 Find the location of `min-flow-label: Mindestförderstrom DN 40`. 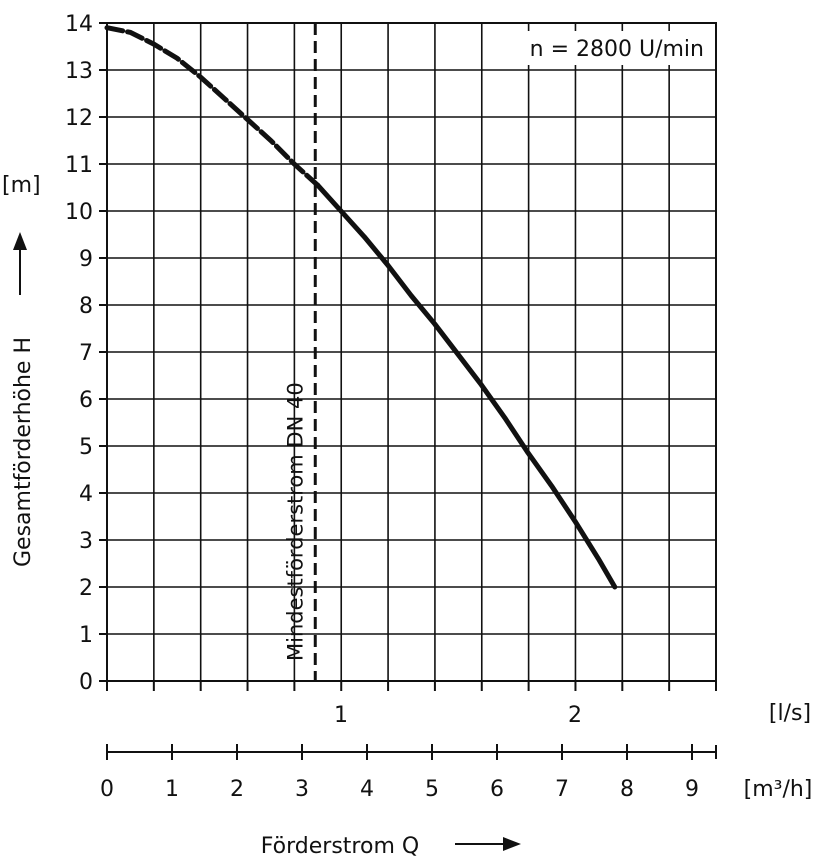

min-flow-label: Mindestförderstrom DN 40 is located at coordinates (295, 521).